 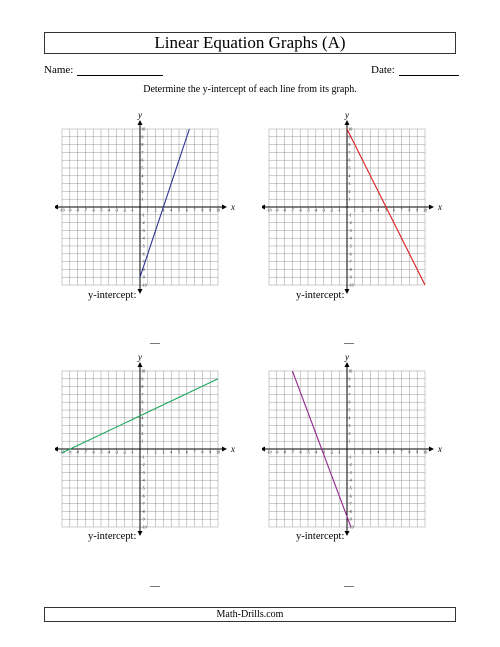 What do you see at coordinates (143, 496) in the screenshot?
I see `y-tick-label: -6` at bounding box center [143, 496].